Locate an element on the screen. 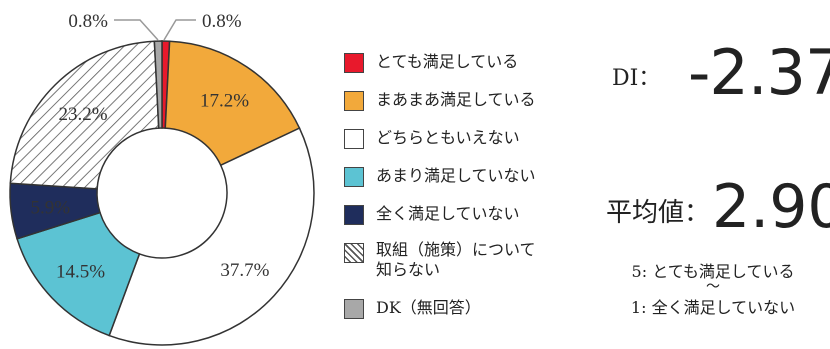  di-value: -2.37 is located at coordinates (759, 72).